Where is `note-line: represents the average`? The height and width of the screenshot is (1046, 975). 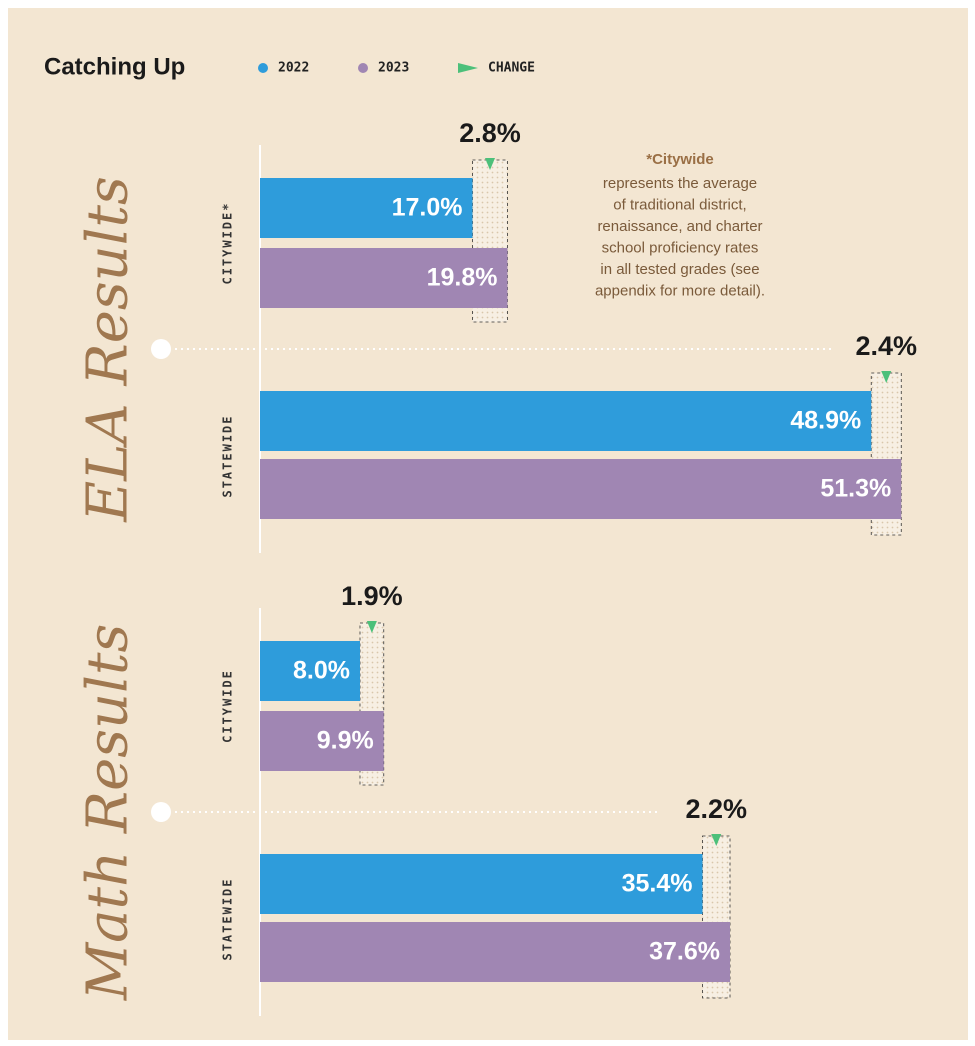 note-line: represents the average is located at coordinates (680, 183).